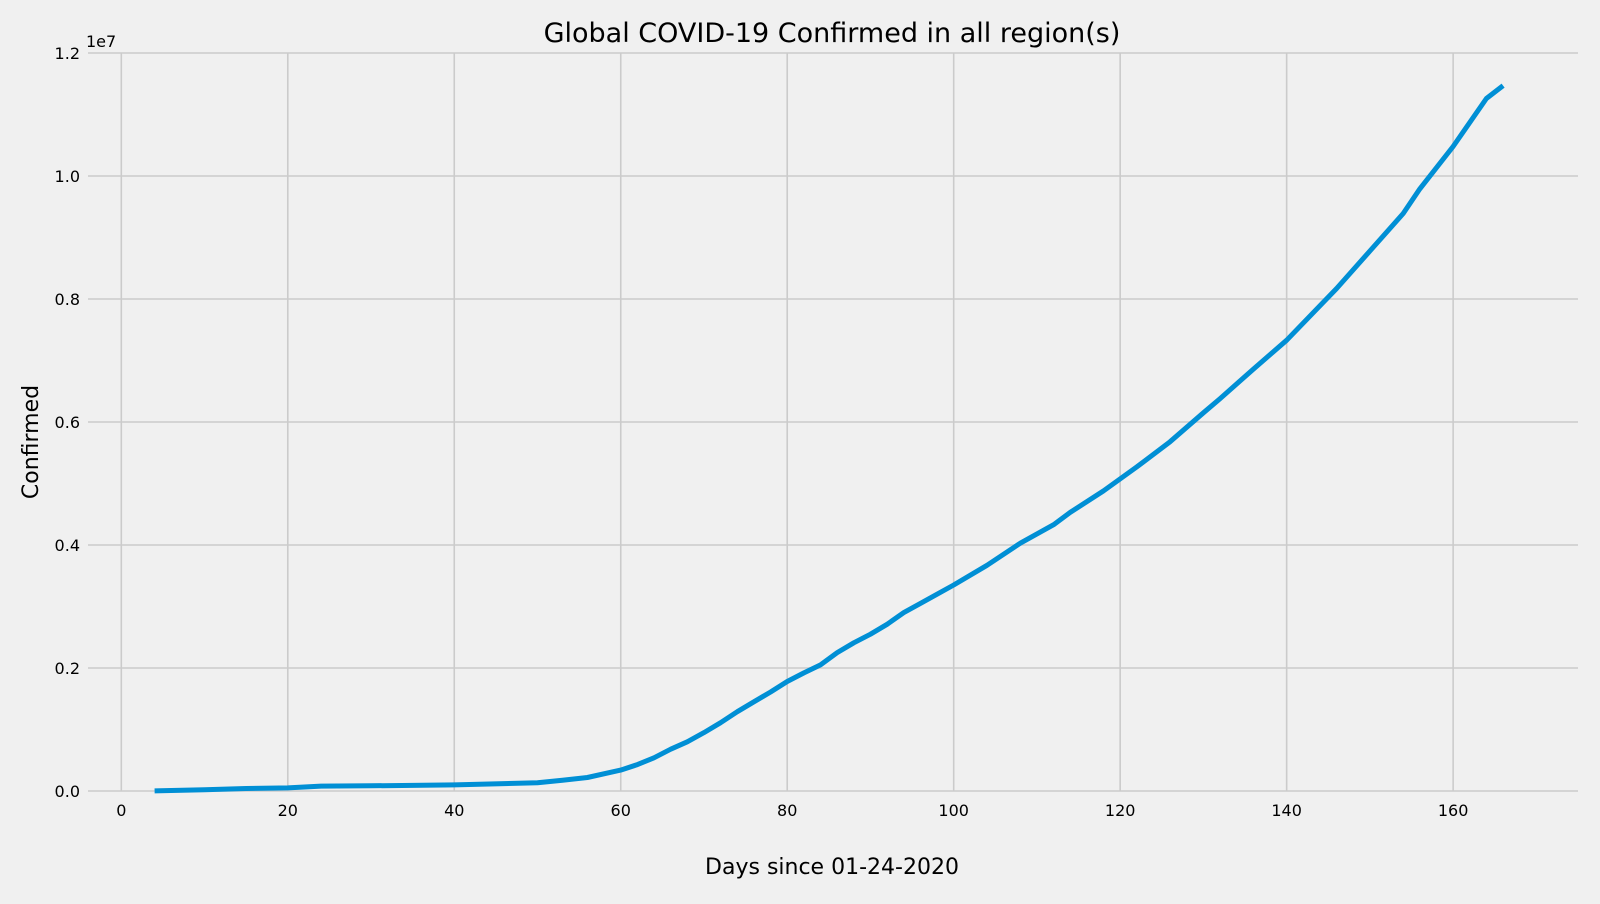 The height and width of the screenshot is (904, 1600). What do you see at coordinates (288, 810) in the screenshot?
I see `x-tick-label: 20` at bounding box center [288, 810].